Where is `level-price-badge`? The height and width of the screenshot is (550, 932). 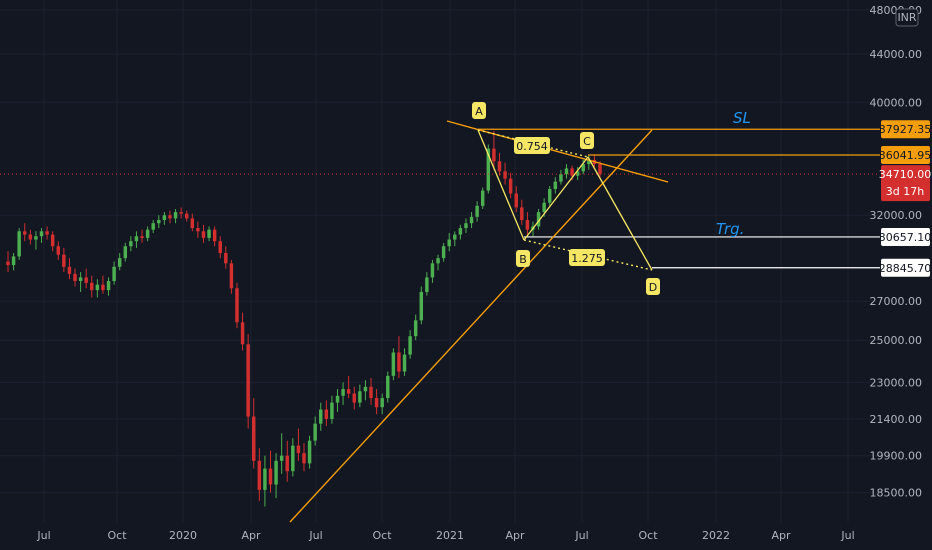 level-price-badge is located at coordinates (905, 267).